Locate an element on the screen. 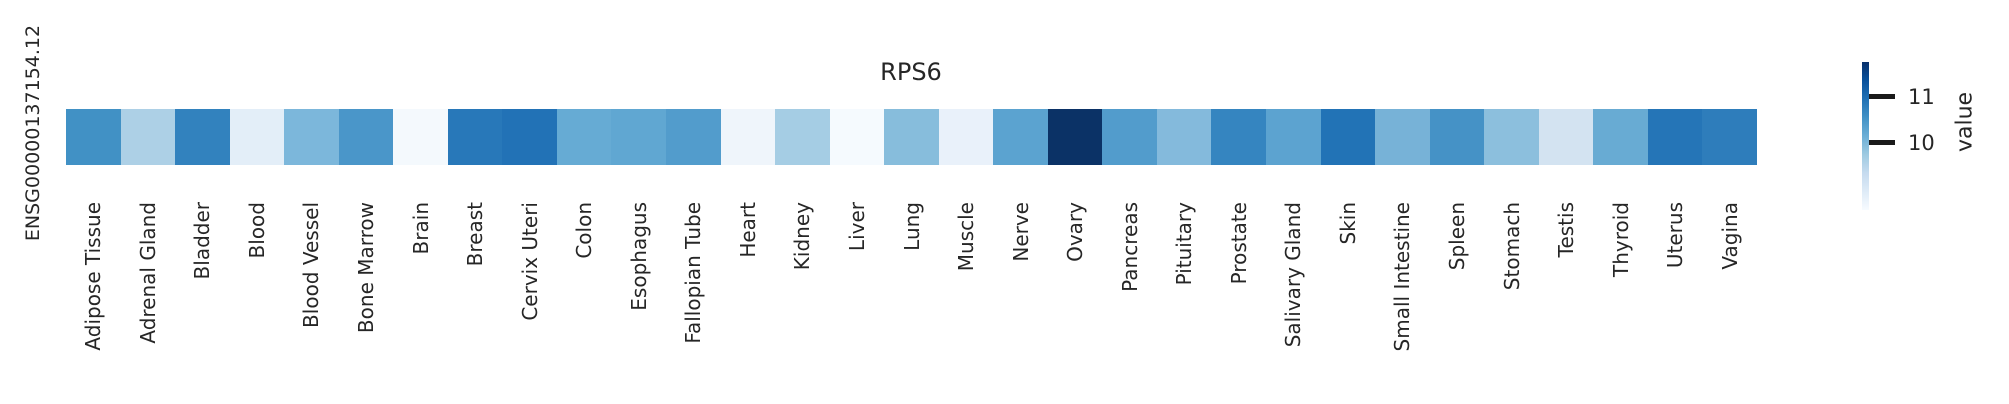  x-tick-label-lung: Lung is located at coordinates (911, 226).